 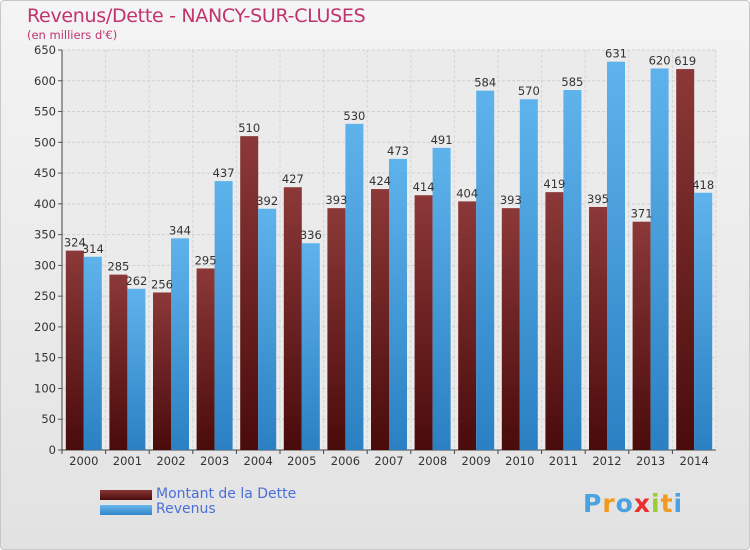 What do you see at coordinates (45, 204) in the screenshot?
I see `y-tick-label: 400` at bounding box center [45, 204].